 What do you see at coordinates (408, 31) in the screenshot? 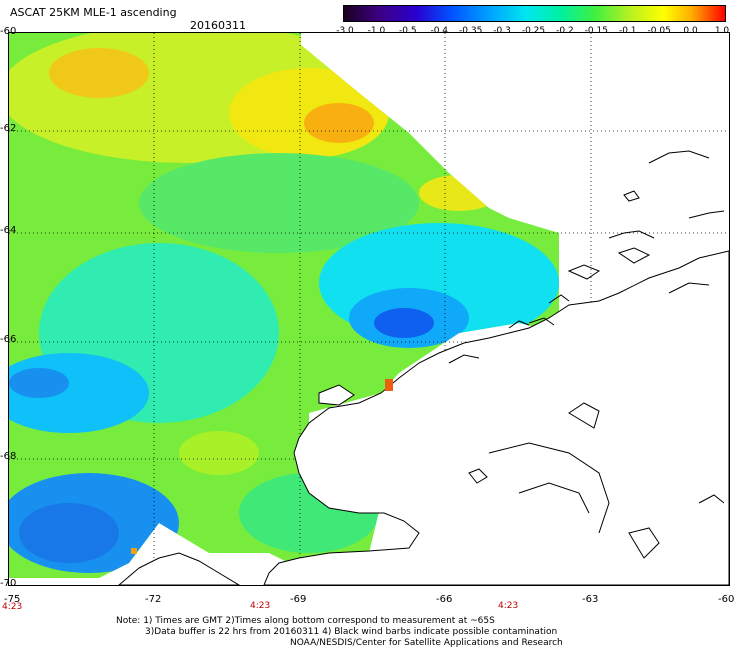
I see `color-scale-tick-label: -0.5` at bounding box center [408, 31].